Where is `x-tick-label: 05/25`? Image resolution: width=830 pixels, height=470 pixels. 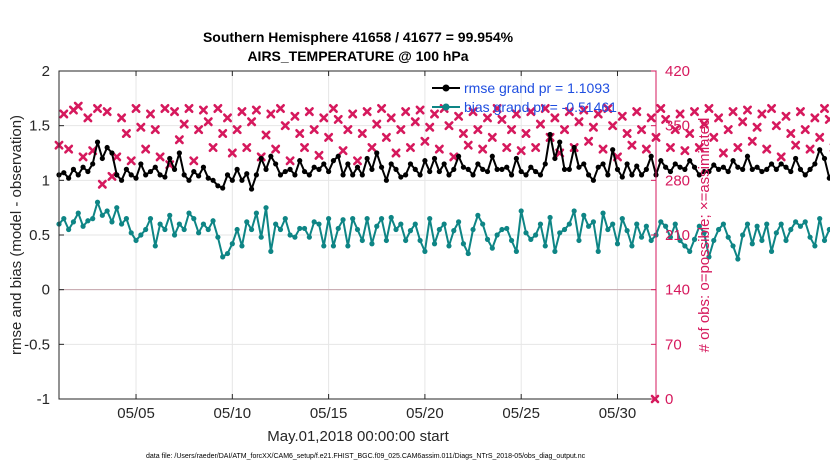 x-tick-label: 05/25 is located at coordinates (521, 413).